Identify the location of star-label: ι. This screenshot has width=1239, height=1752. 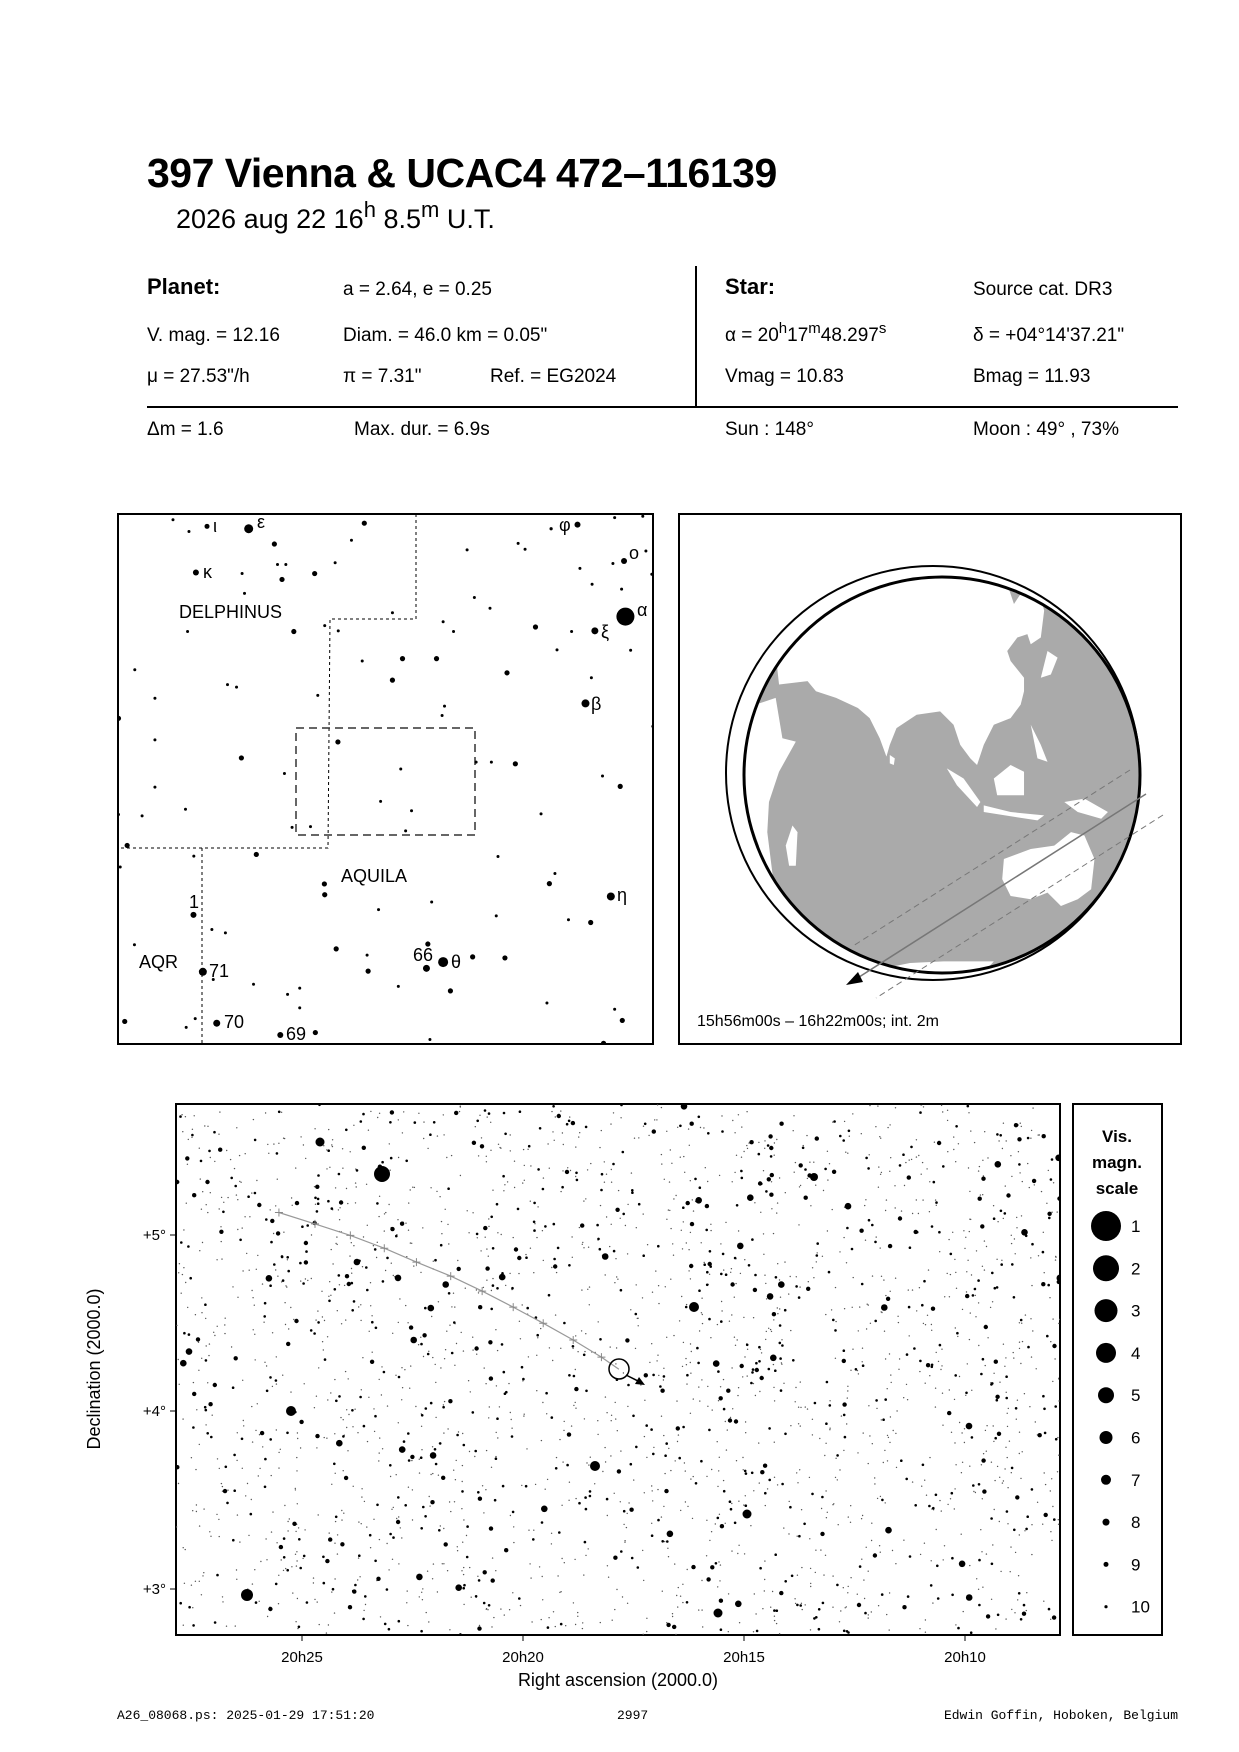
(215, 526).